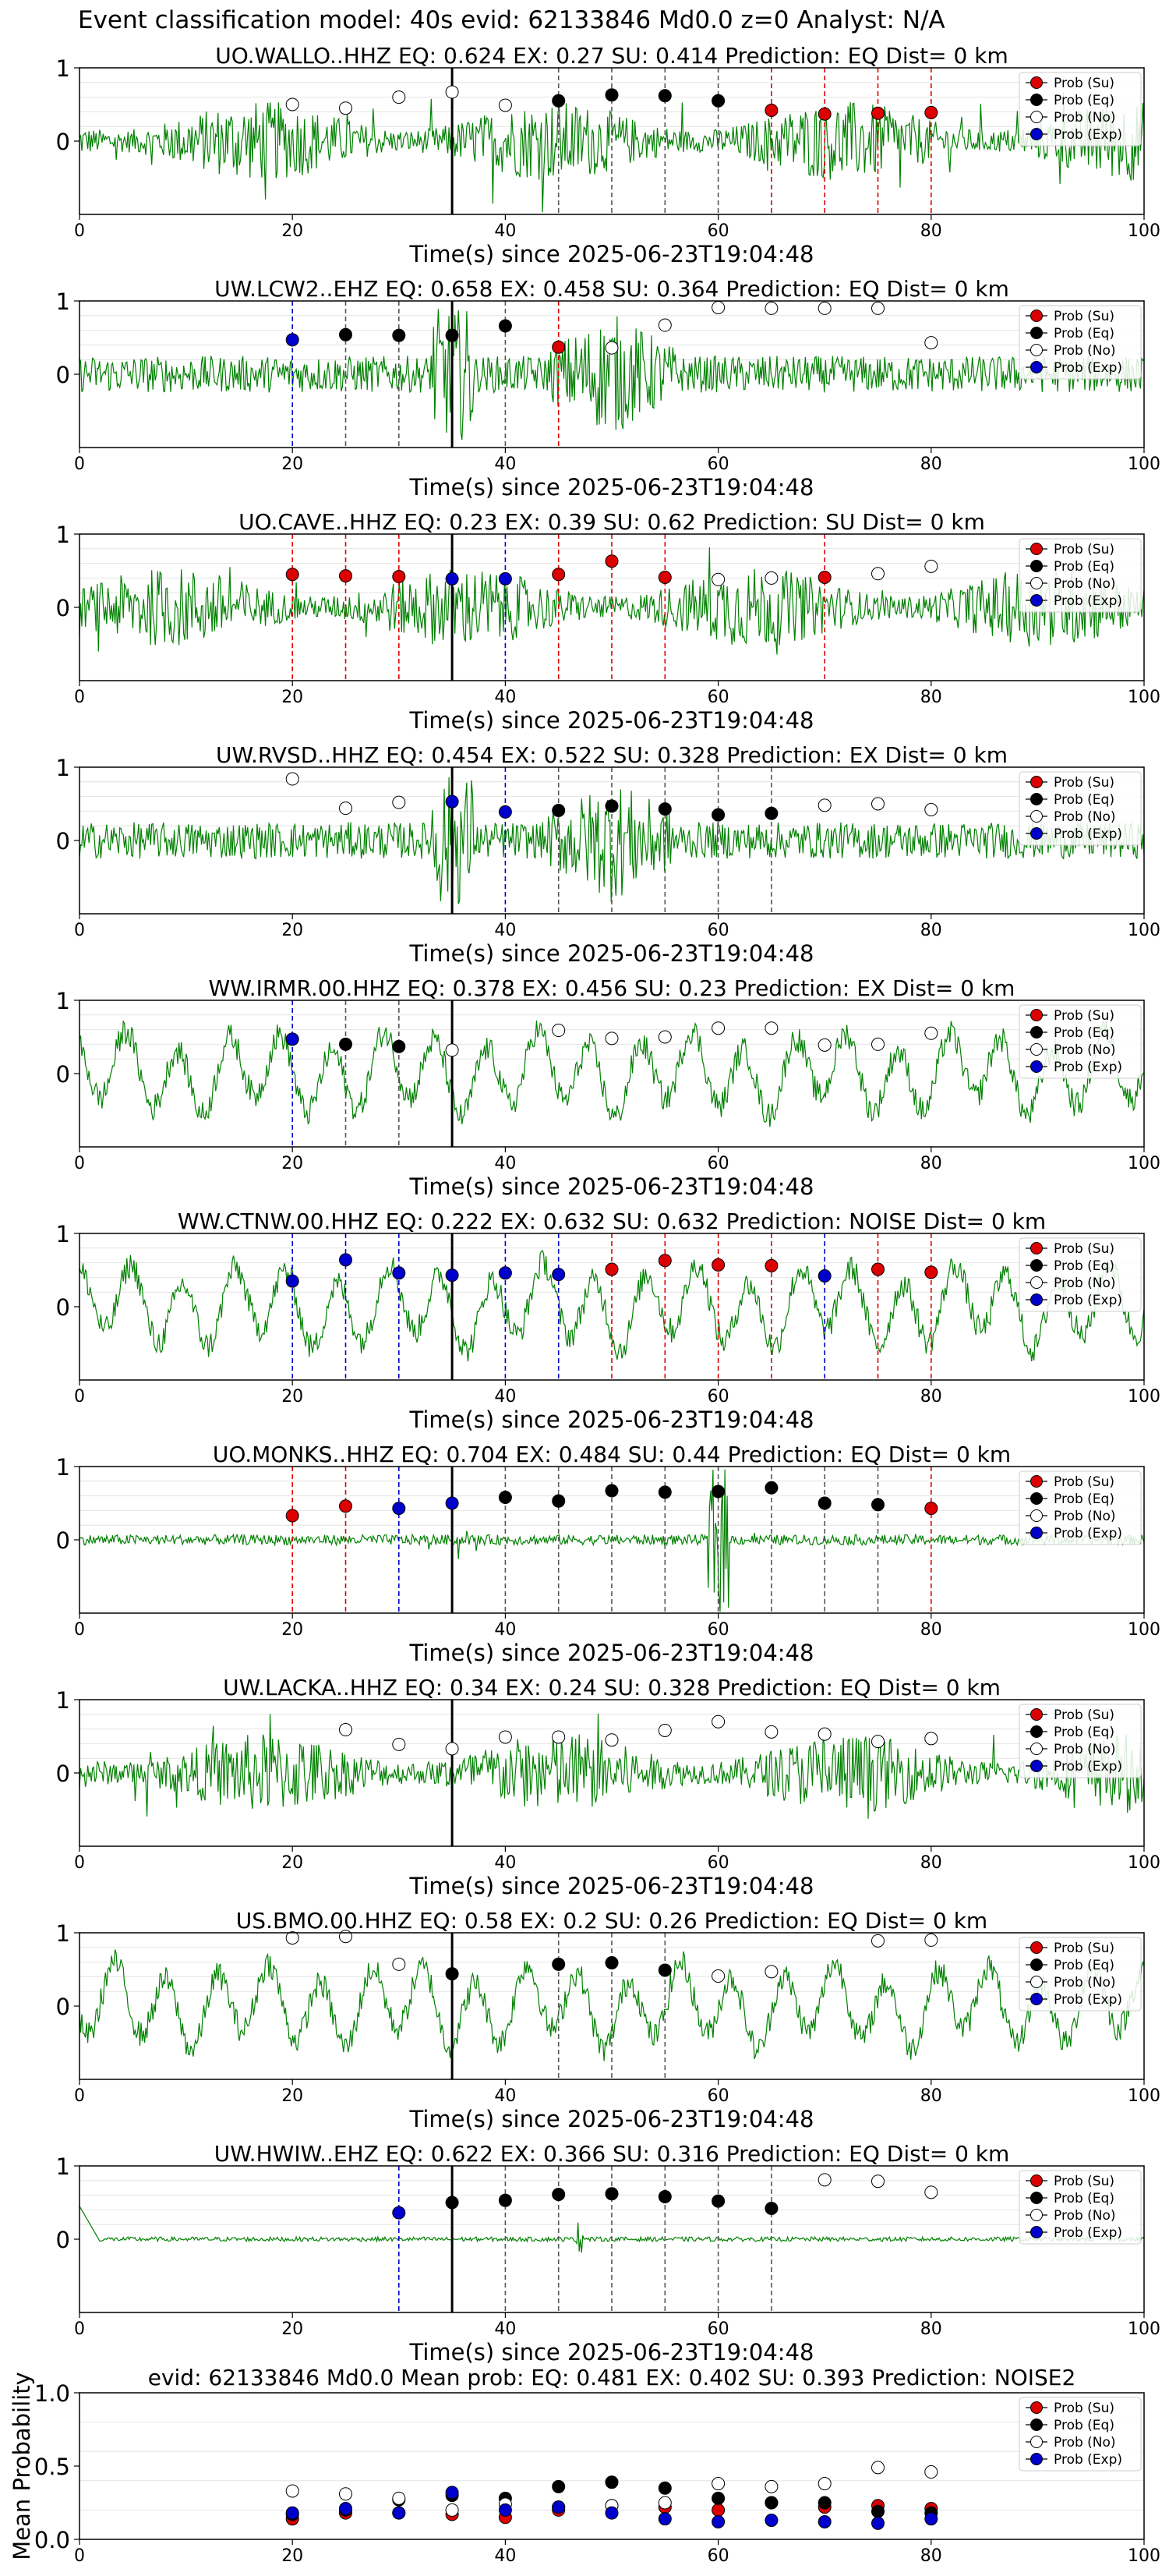  I want to click on x-tick-label: 80, so click(931, 464).